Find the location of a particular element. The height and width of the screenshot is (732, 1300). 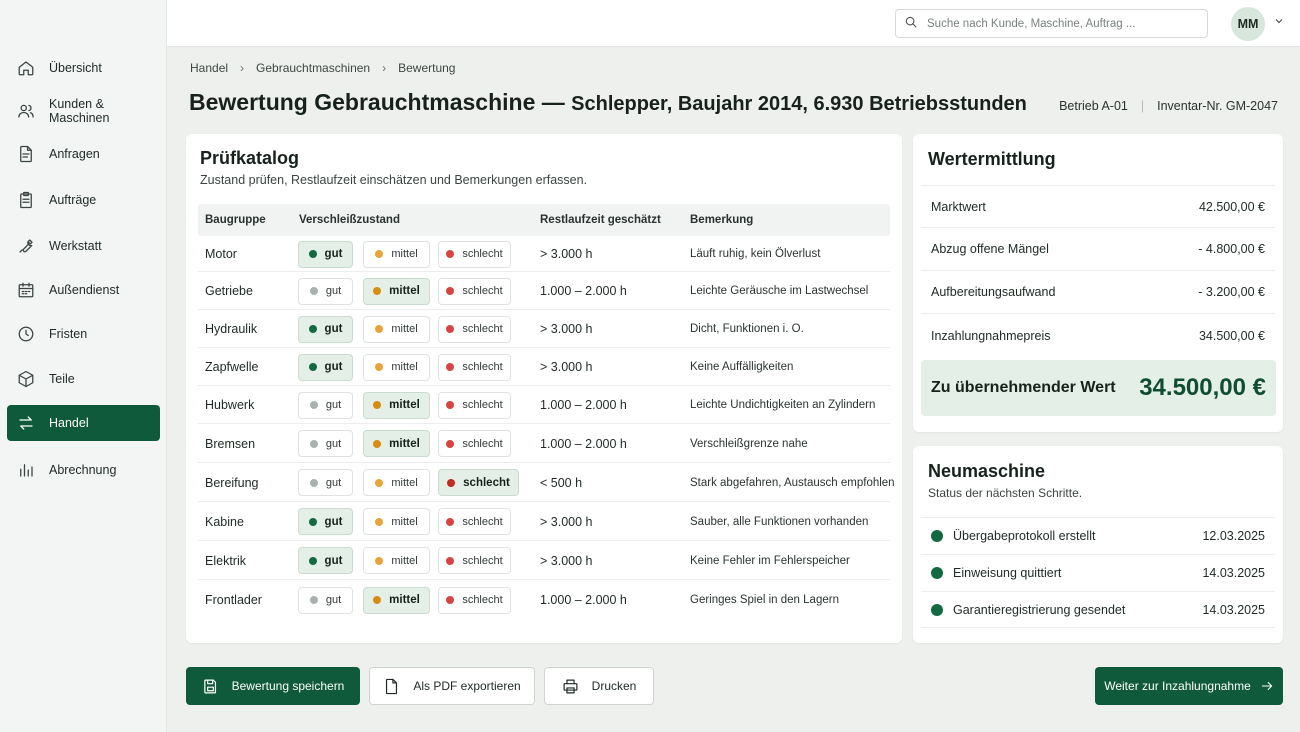

bemerkung-cell: Keine Auffälligkeiten is located at coordinates (742, 367).